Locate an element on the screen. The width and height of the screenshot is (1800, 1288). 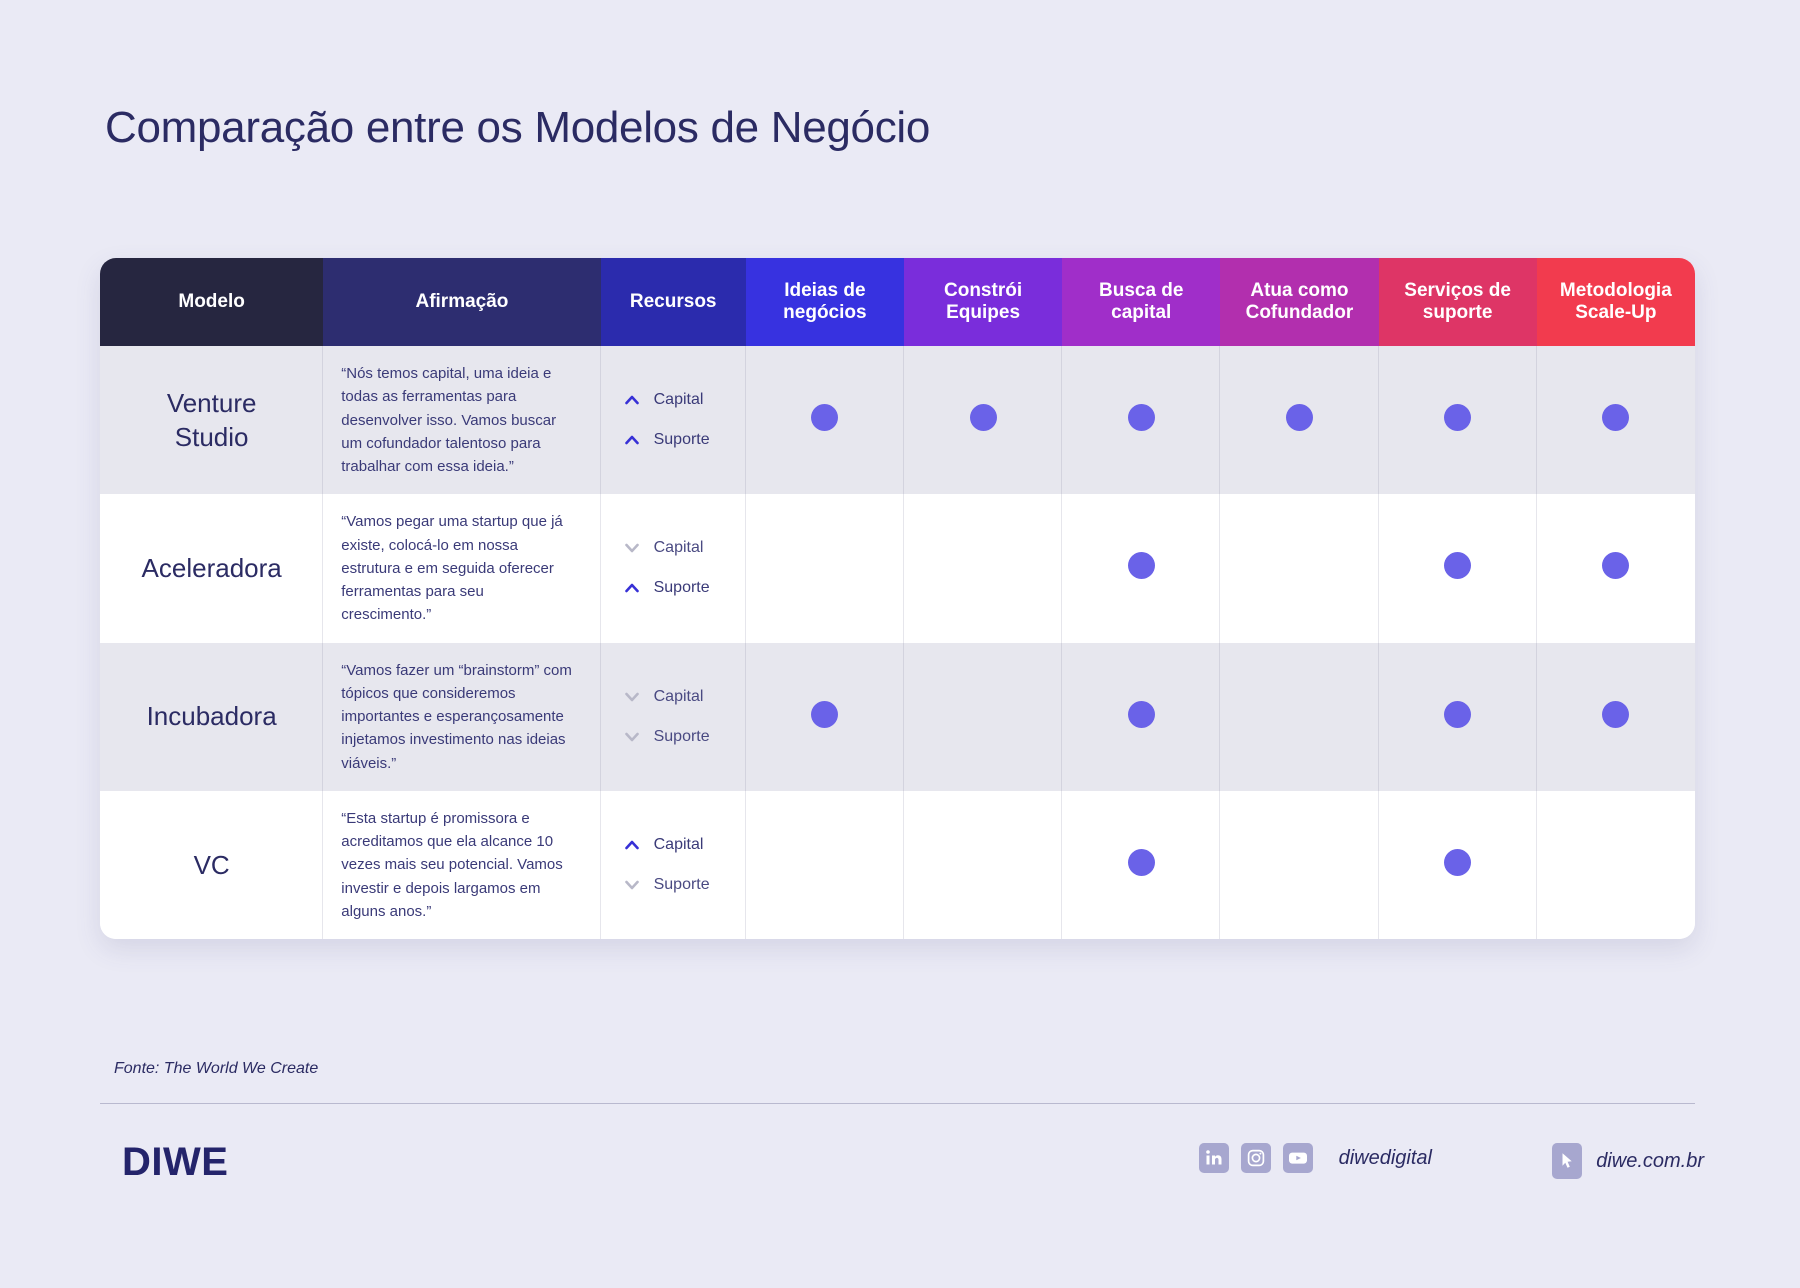
header-line: Metodologia is located at coordinates (1615, 290).